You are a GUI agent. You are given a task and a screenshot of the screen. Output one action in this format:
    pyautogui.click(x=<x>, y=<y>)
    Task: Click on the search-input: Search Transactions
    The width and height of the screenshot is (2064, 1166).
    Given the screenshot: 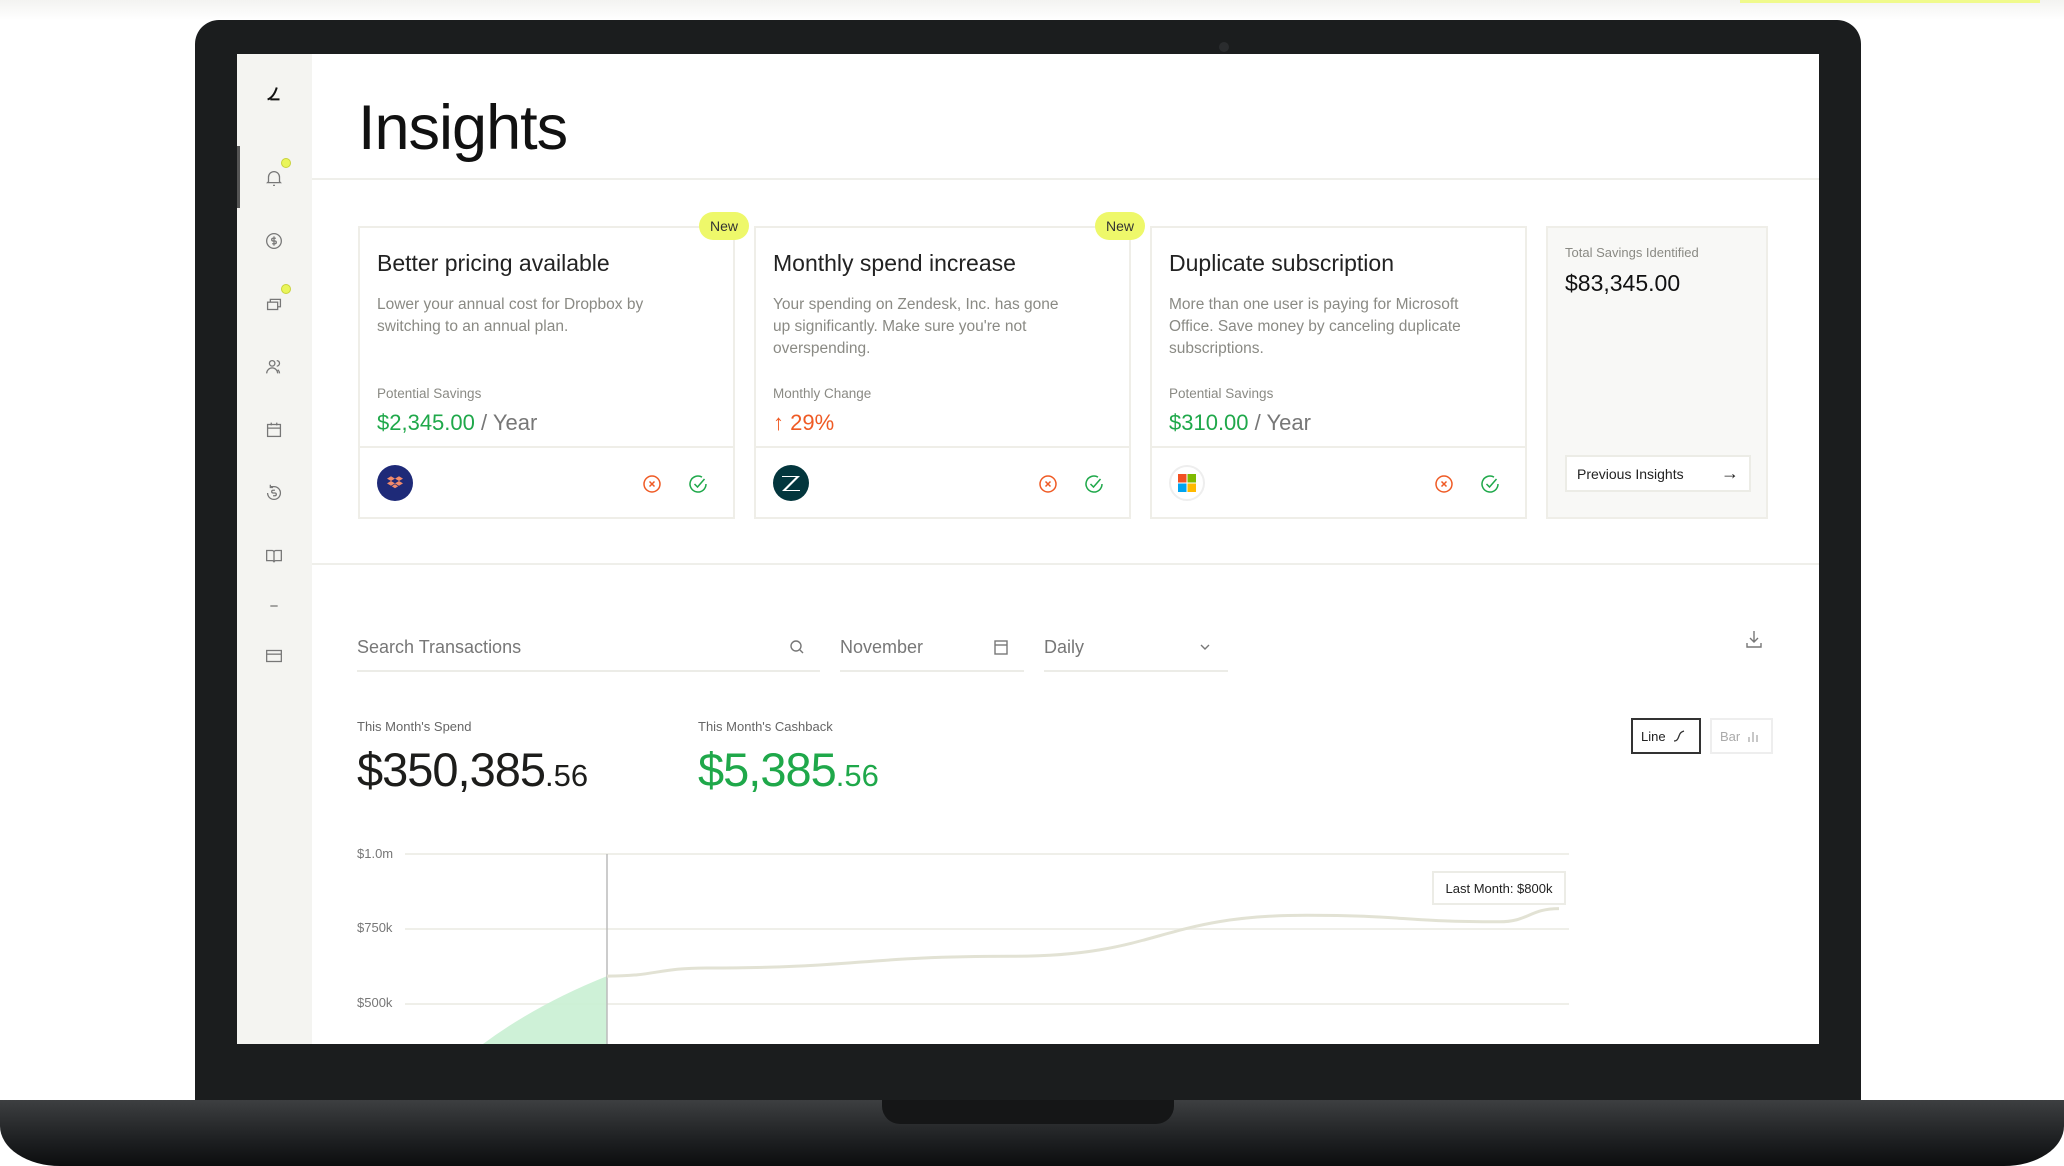 What is the action you would take?
    pyautogui.click(x=588, y=648)
    